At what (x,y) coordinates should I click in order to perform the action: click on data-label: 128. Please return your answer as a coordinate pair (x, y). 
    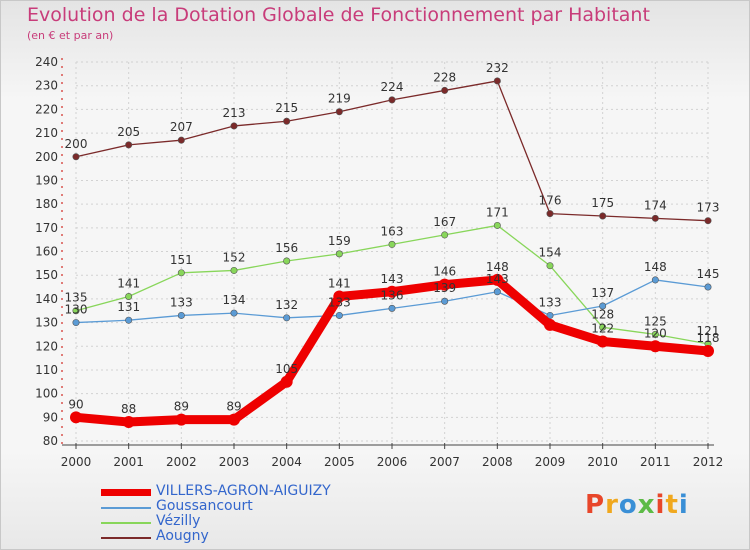
    Looking at the image, I should click on (602, 314).